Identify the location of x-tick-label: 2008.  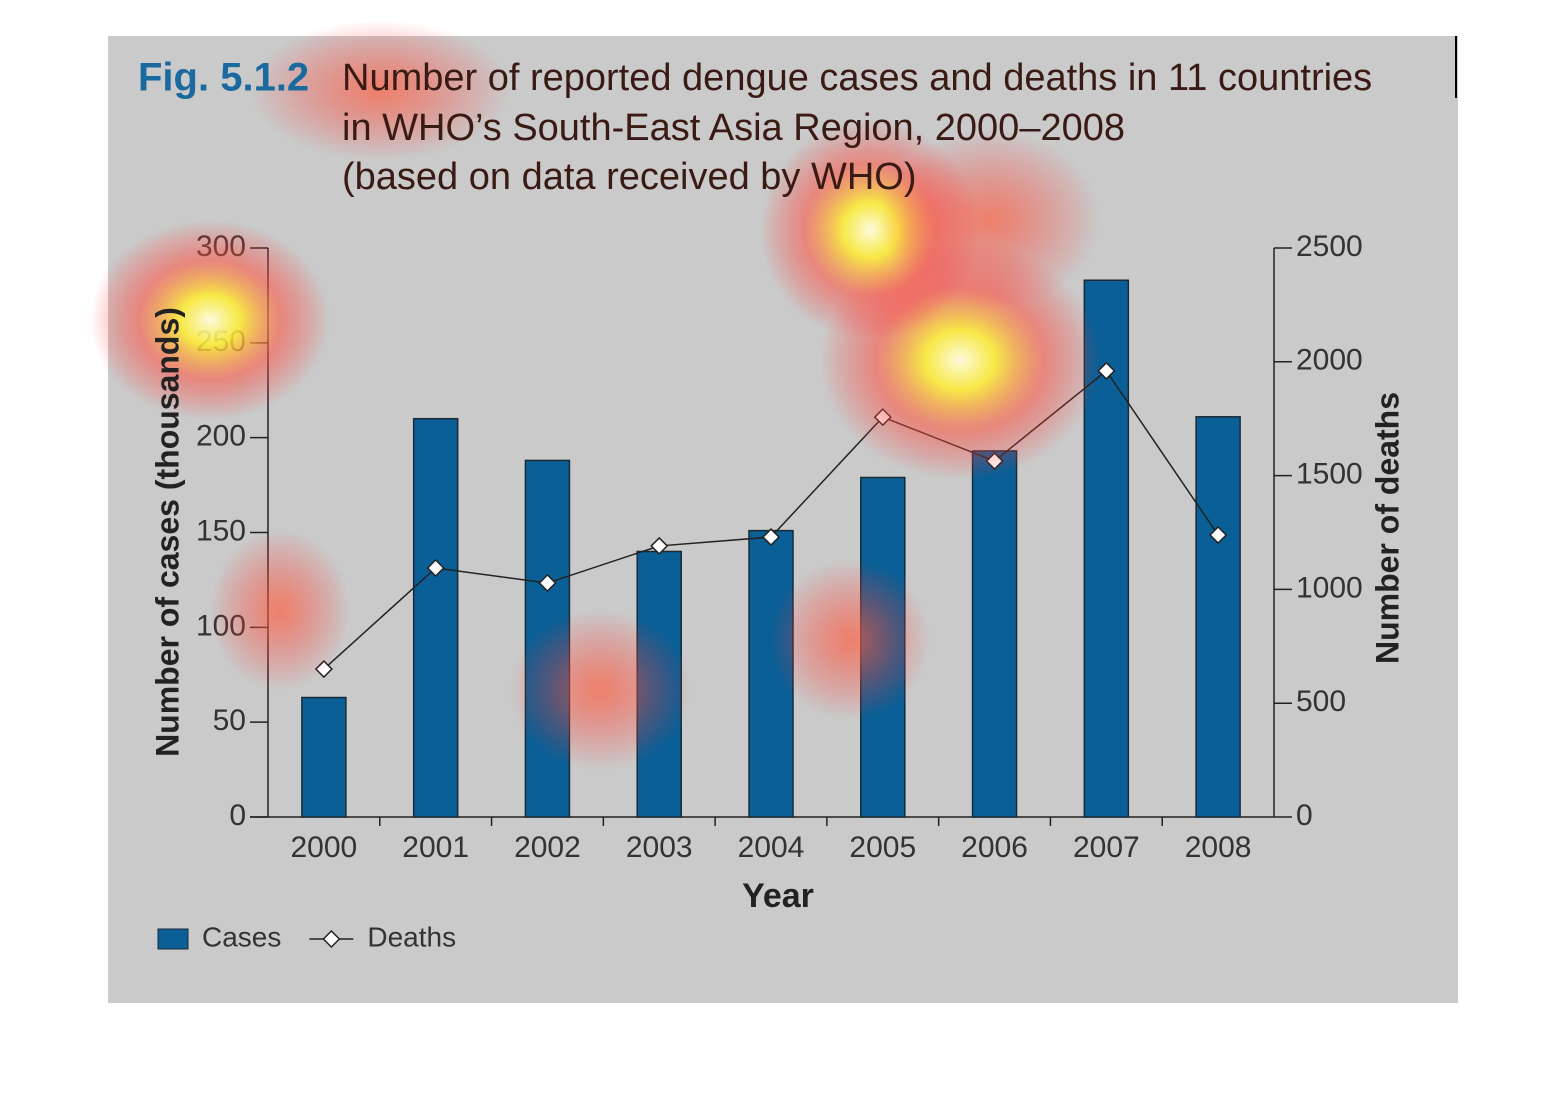
(1218, 847).